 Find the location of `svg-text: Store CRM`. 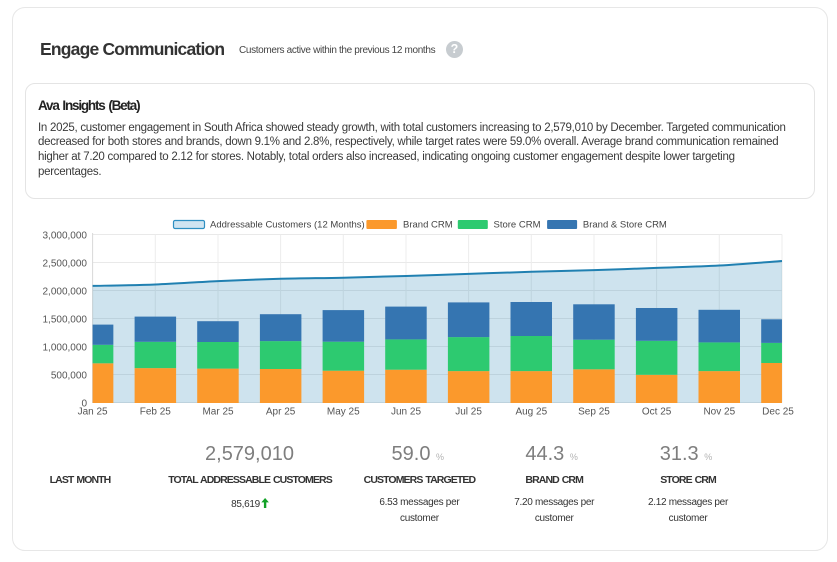

svg-text: Store CRM is located at coordinates (517, 225).